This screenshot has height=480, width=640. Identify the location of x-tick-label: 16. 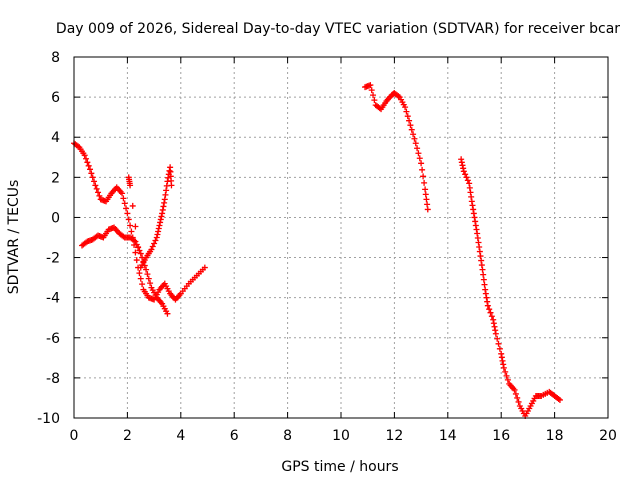
(501, 436).